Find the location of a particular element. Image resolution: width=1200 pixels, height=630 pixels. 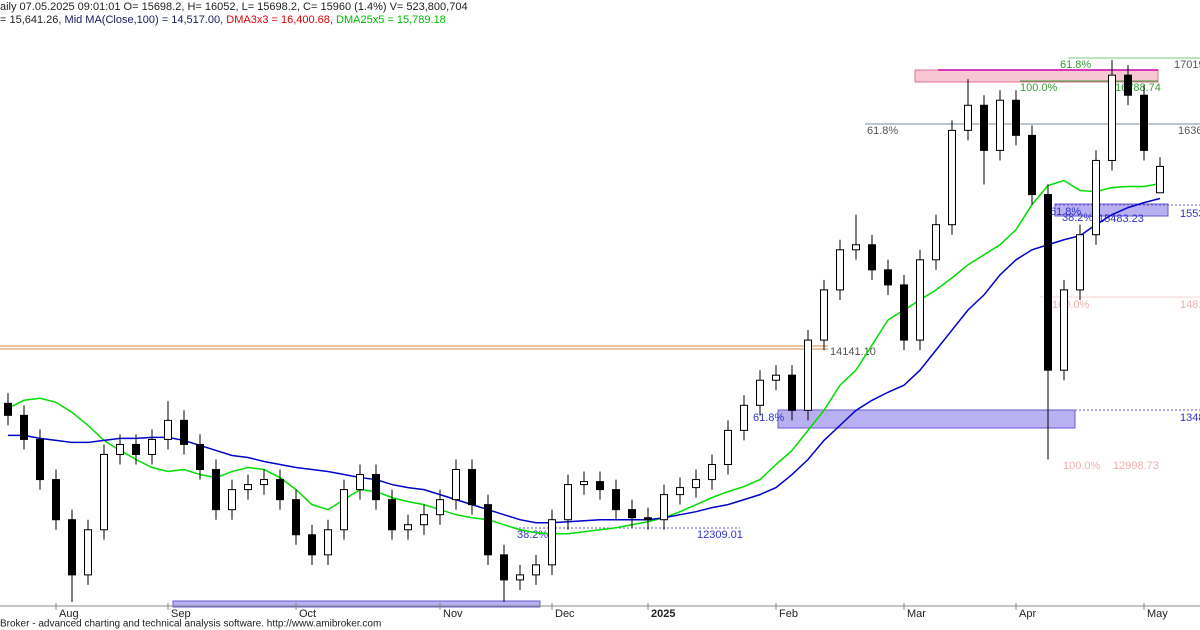

x-tick-label: Feb is located at coordinates (788, 614).